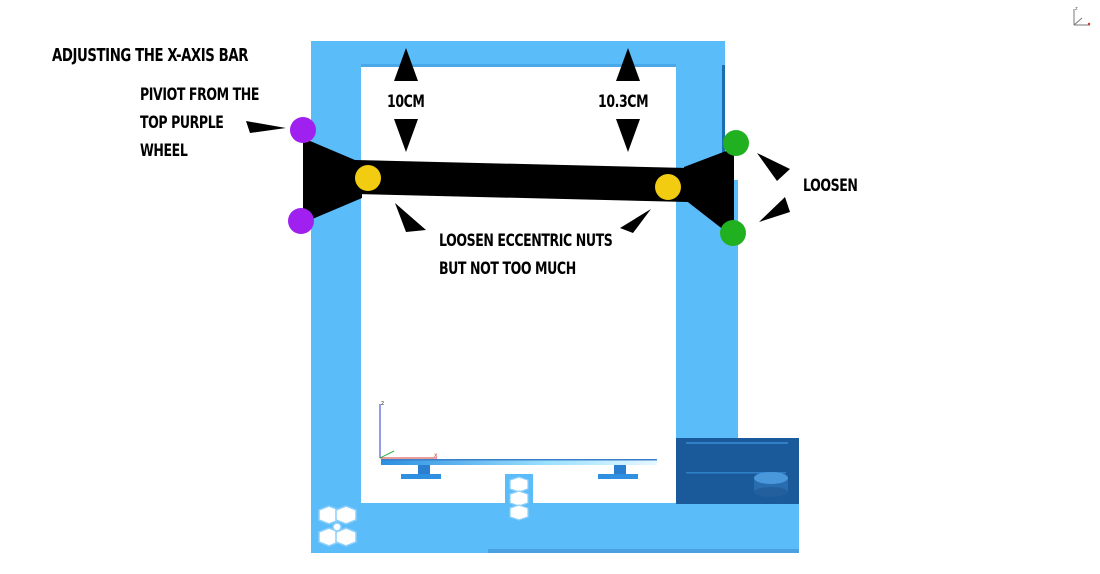 Image resolution: width=1100 pixels, height=574 pixels. What do you see at coordinates (1076, 9) in the screenshot?
I see `view-axis-z-label: z` at bounding box center [1076, 9].